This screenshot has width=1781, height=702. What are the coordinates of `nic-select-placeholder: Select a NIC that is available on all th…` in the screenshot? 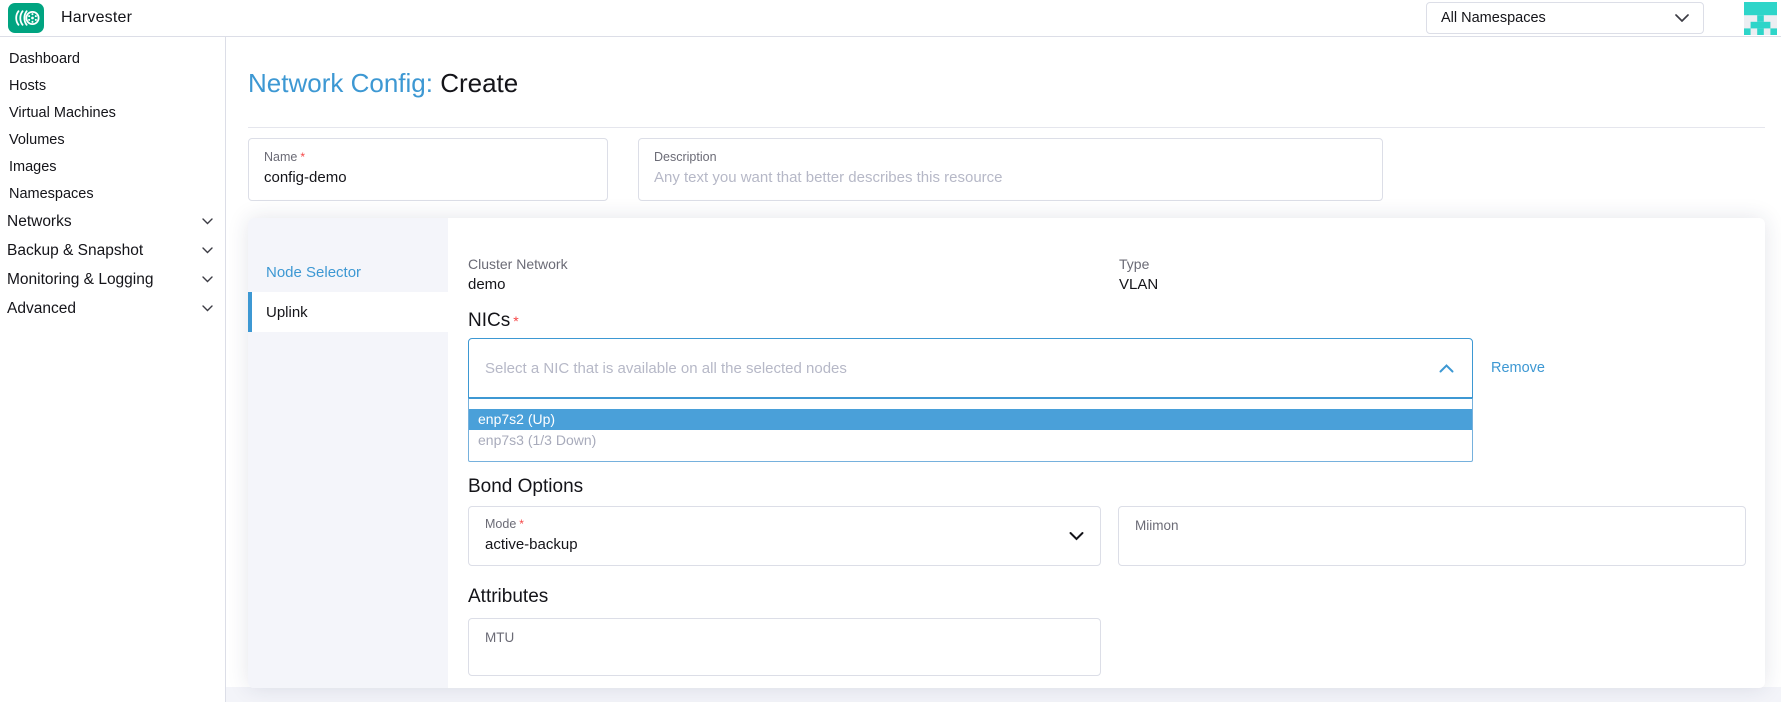 It's located at (666, 368).